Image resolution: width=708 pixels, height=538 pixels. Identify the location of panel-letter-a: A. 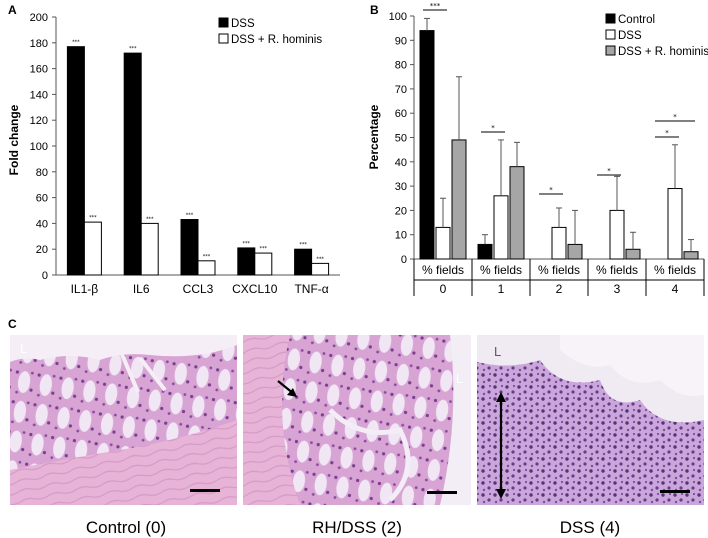
(12, 10).